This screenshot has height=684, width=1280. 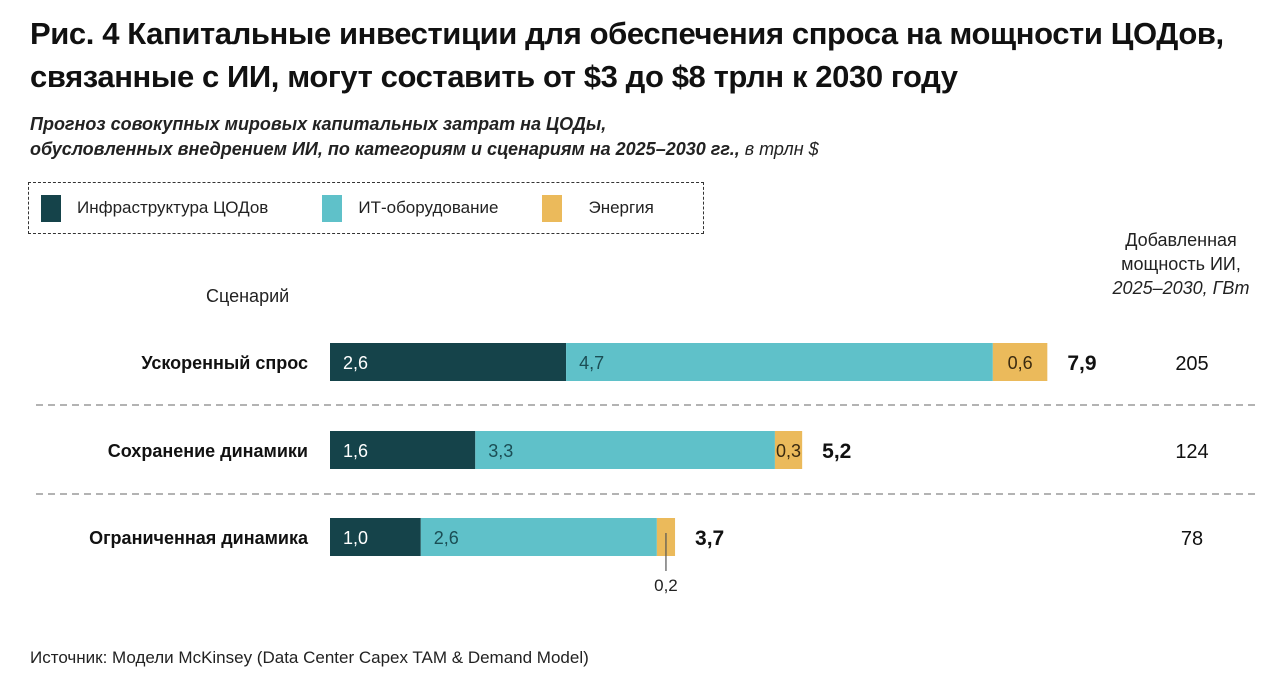 I want to click on legend-item-infrastructure: Инфраструктура ЦОДов, so click(x=155, y=208).